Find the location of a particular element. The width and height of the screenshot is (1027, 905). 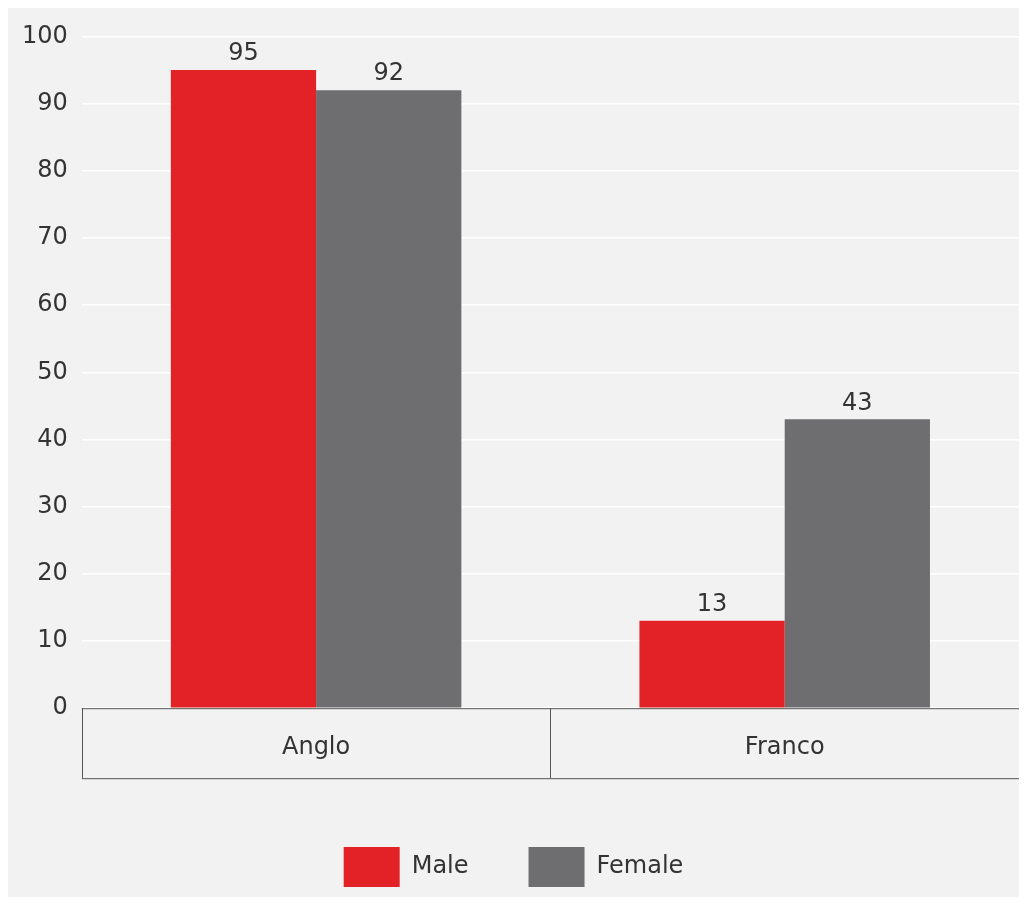

data-label: 43 is located at coordinates (857, 401).